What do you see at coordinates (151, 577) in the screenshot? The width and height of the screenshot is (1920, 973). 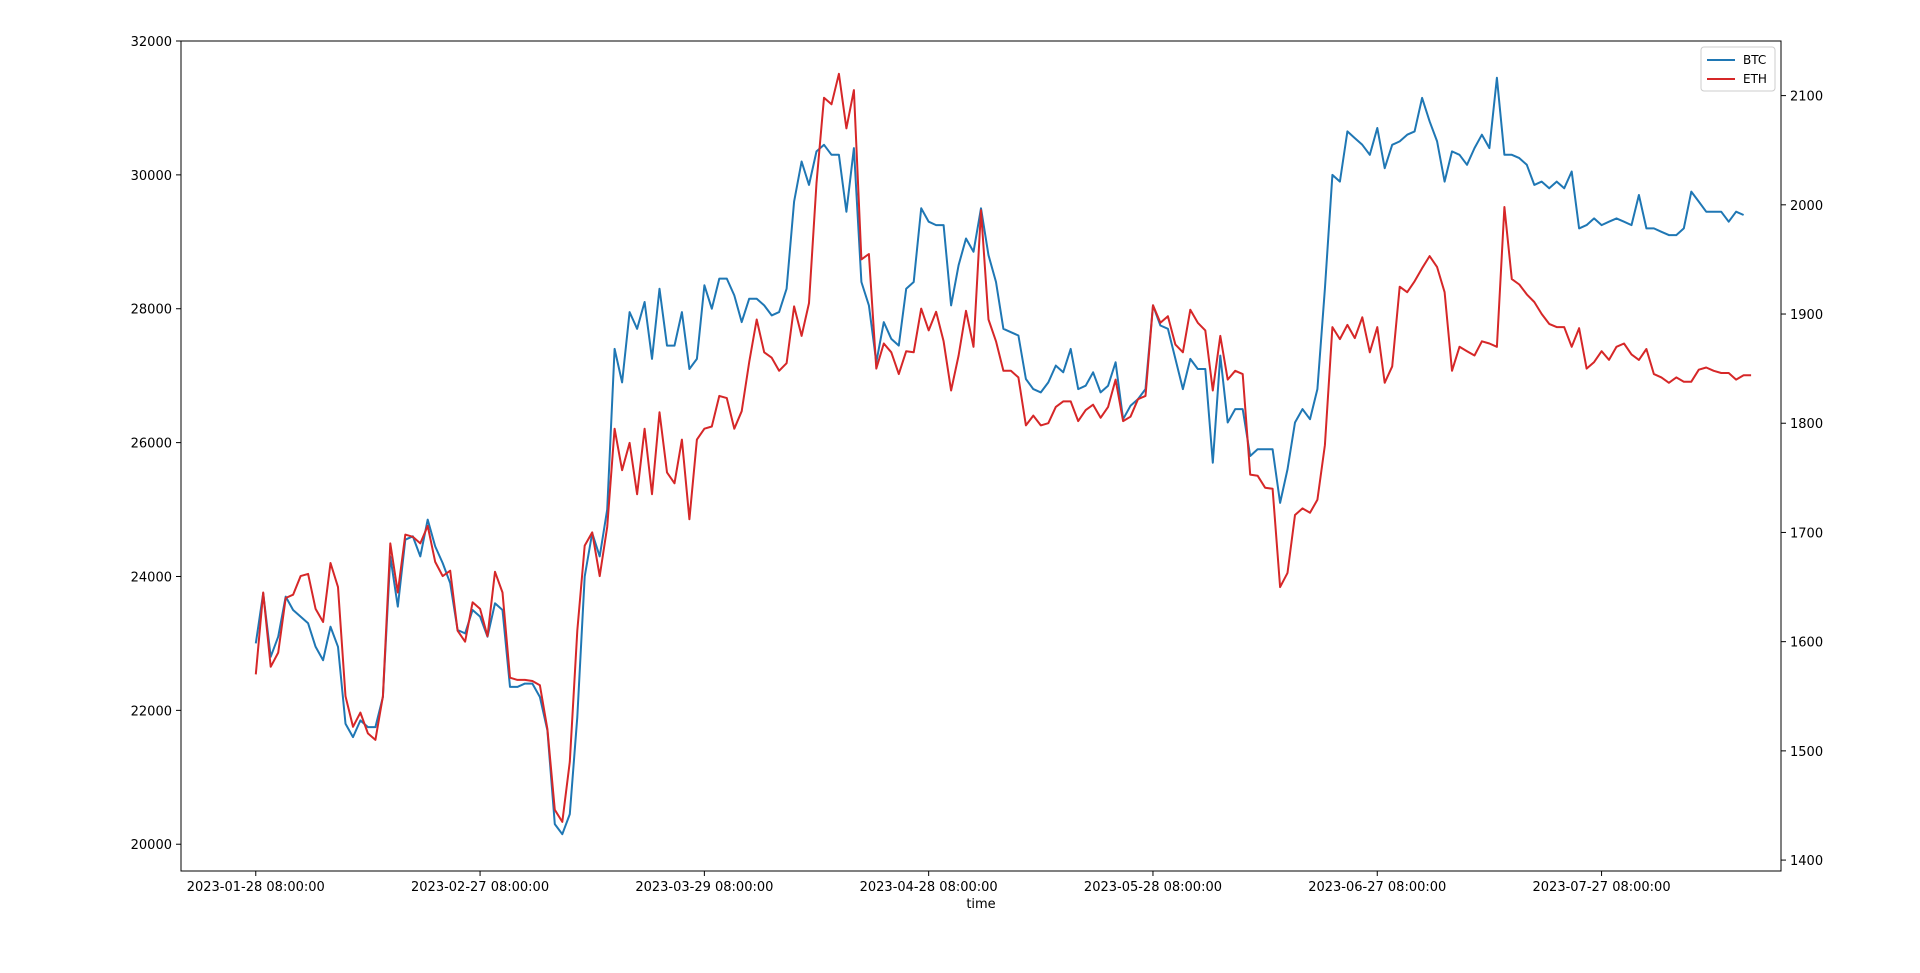 I see `y-left-tick-label: 24000` at bounding box center [151, 577].